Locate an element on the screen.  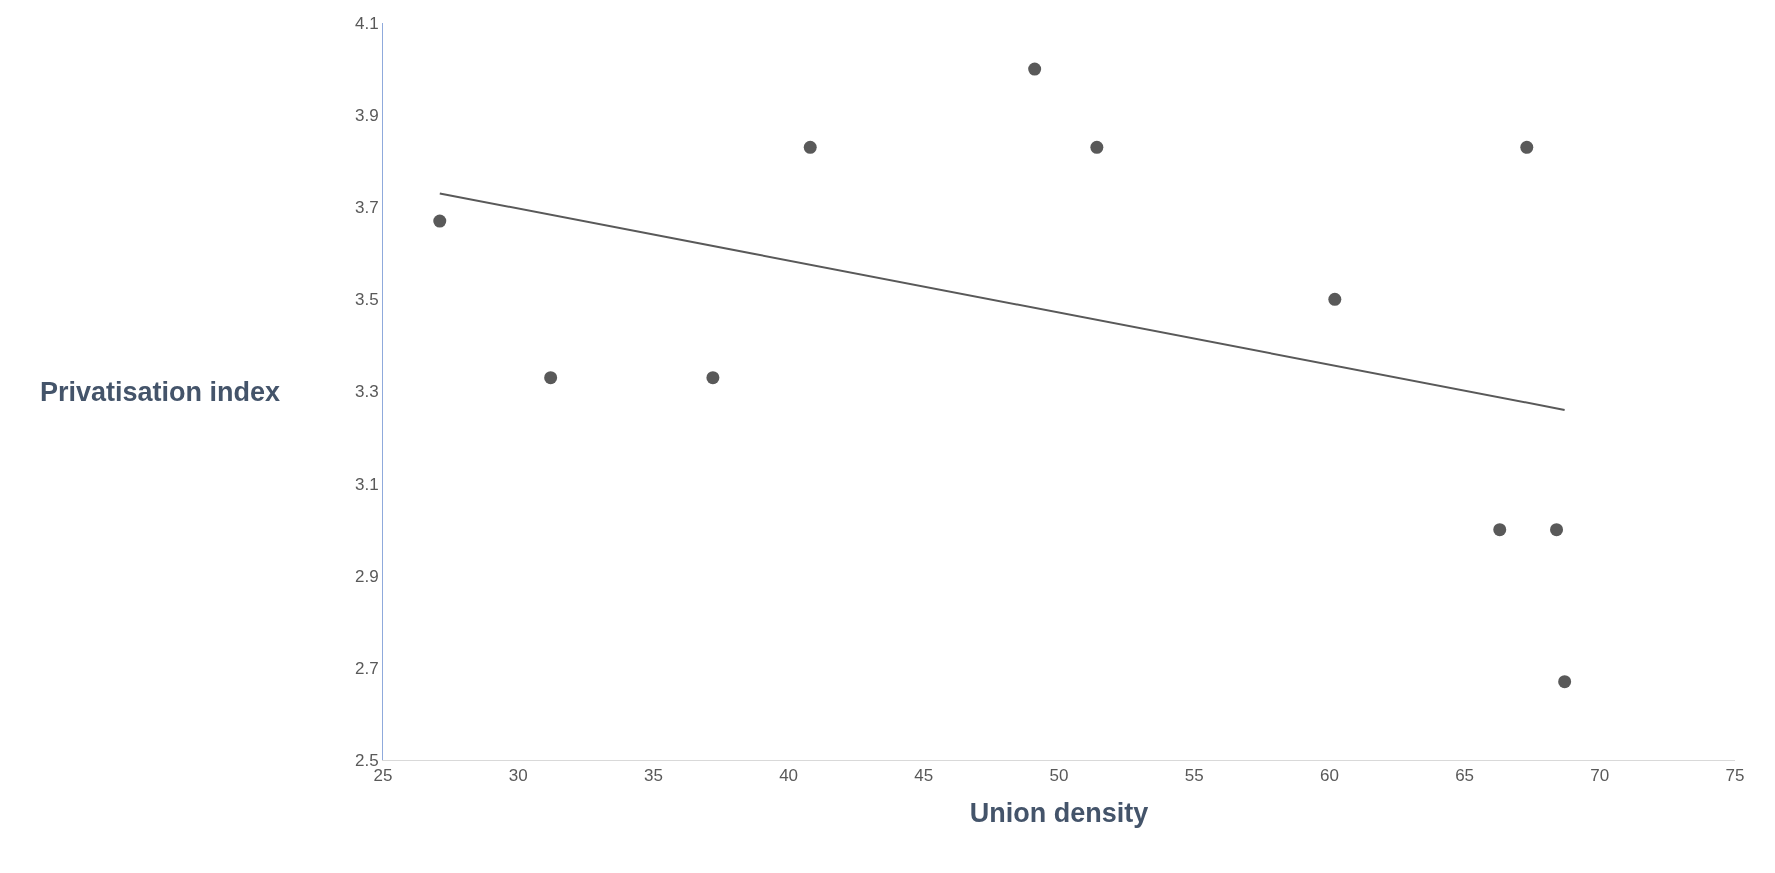
x-tick-label: 60 is located at coordinates (1329, 776).